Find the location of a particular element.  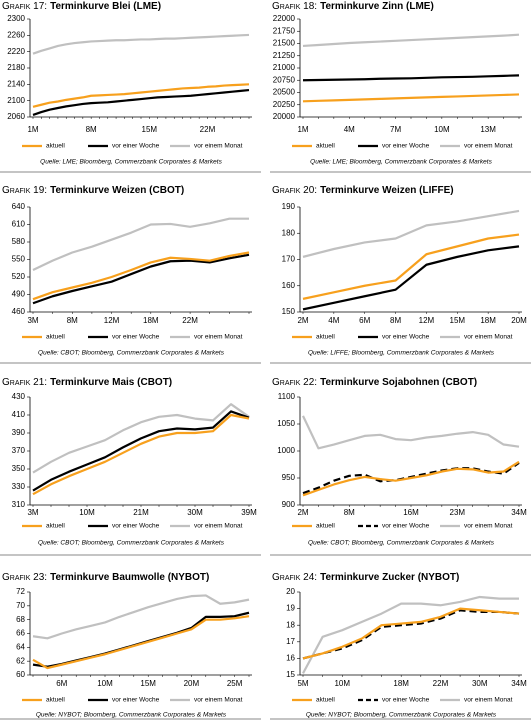

x-tick-label: 16M is located at coordinates (411, 512).